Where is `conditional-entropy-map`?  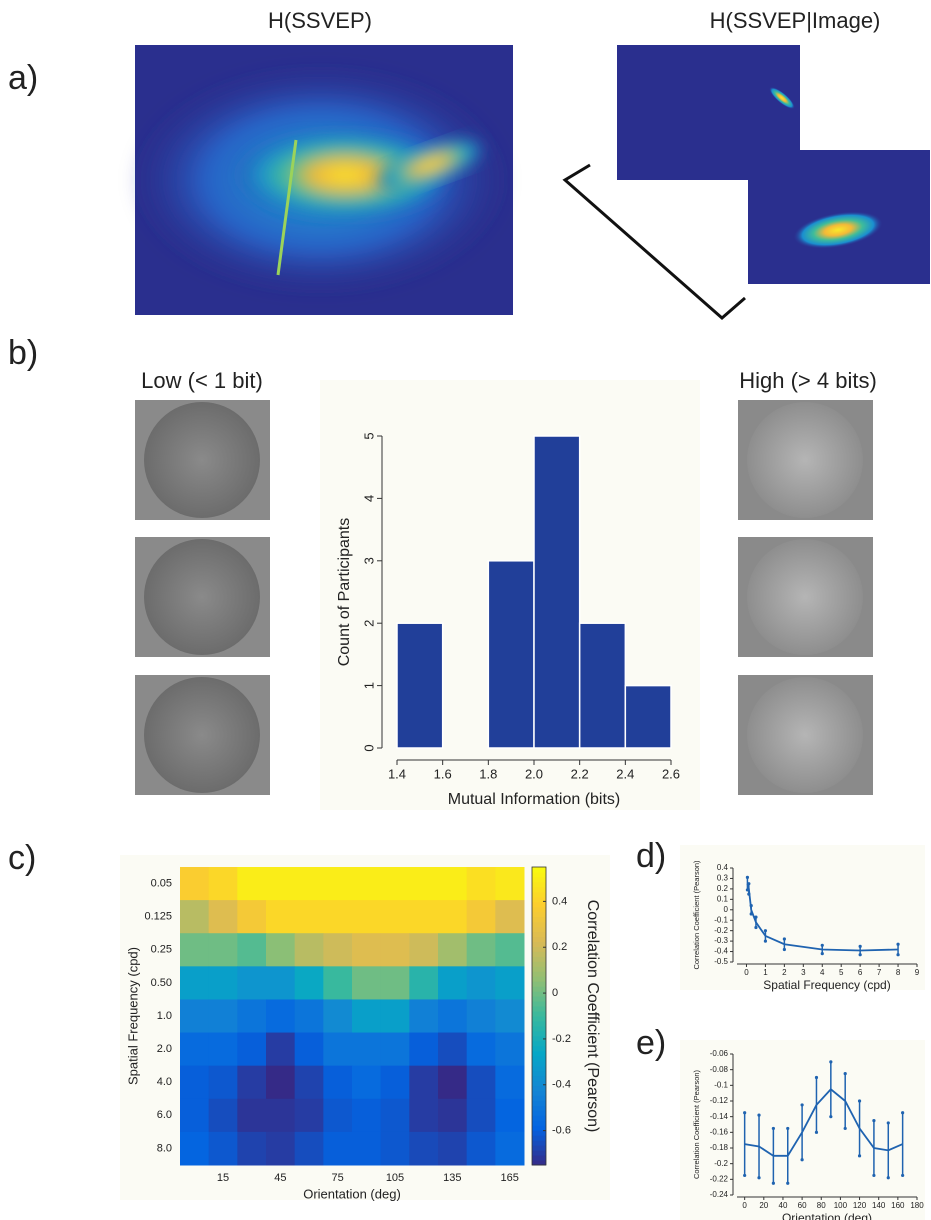 conditional-entropy-map is located at coordinates (746, 182).